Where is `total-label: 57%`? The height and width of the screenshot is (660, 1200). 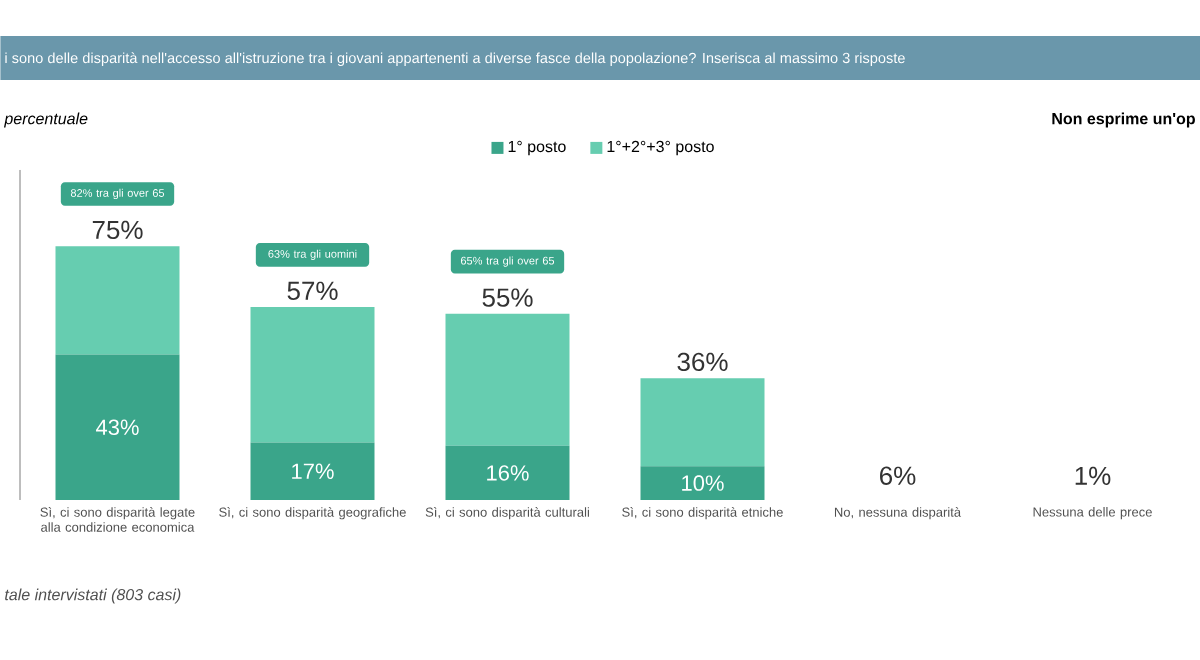 total-label: 57% is located at coordinates (312, 290).